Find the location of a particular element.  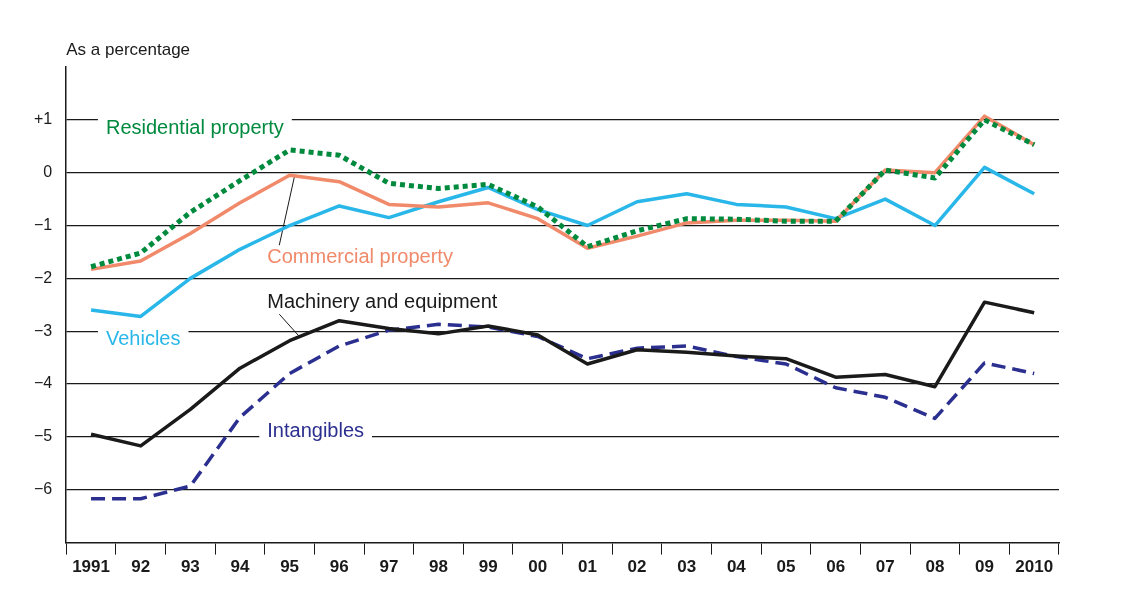

x-tick-label: 98 is located at coordinates (438, 567).